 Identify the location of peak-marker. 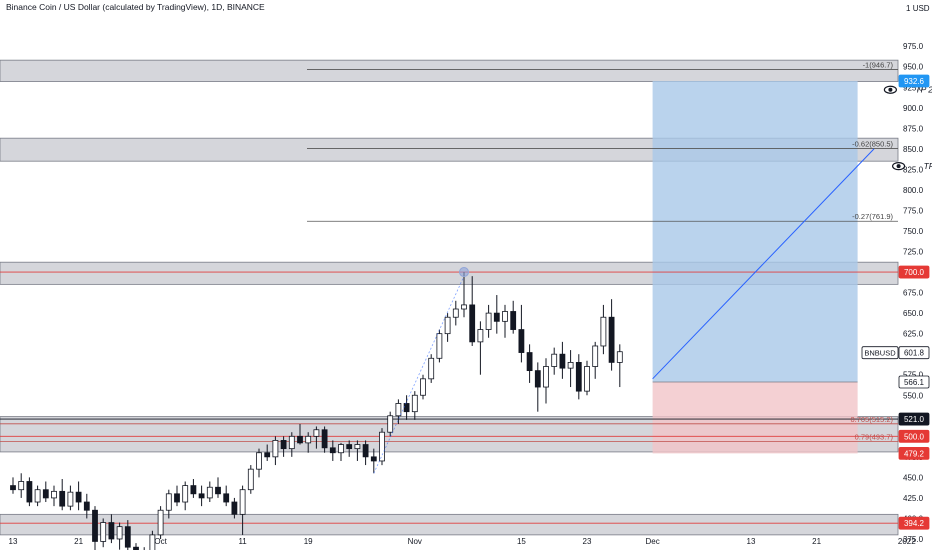
(464, 272).